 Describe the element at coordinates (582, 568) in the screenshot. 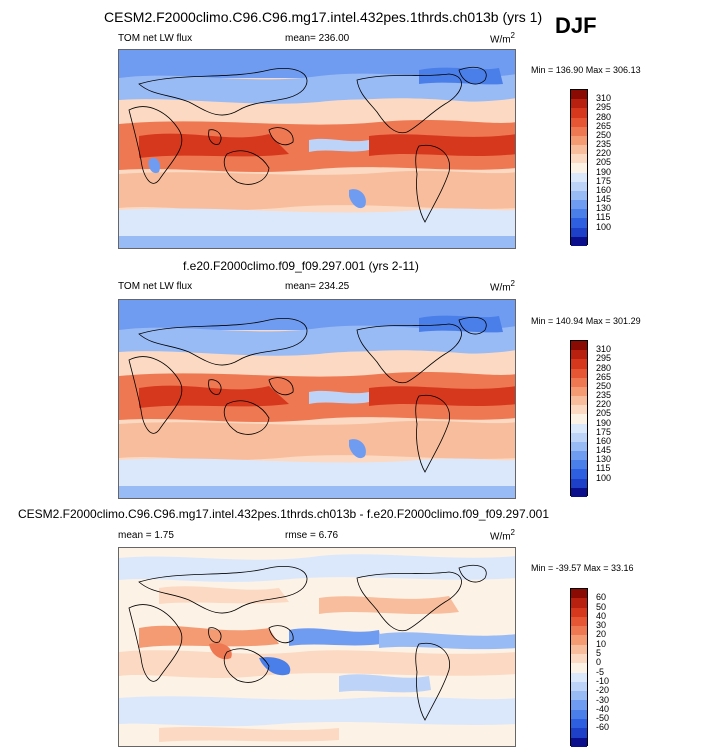

I see `panel3-minmax: Min = -39.57 Max = 33.16` at that location.